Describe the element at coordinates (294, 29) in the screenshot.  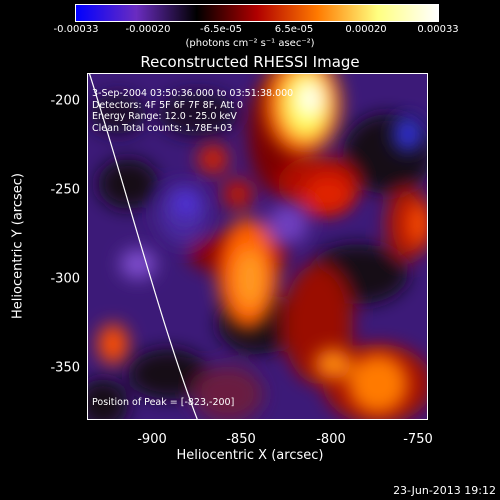
I see `colorbar-tick: 6.5e-05` at that location.